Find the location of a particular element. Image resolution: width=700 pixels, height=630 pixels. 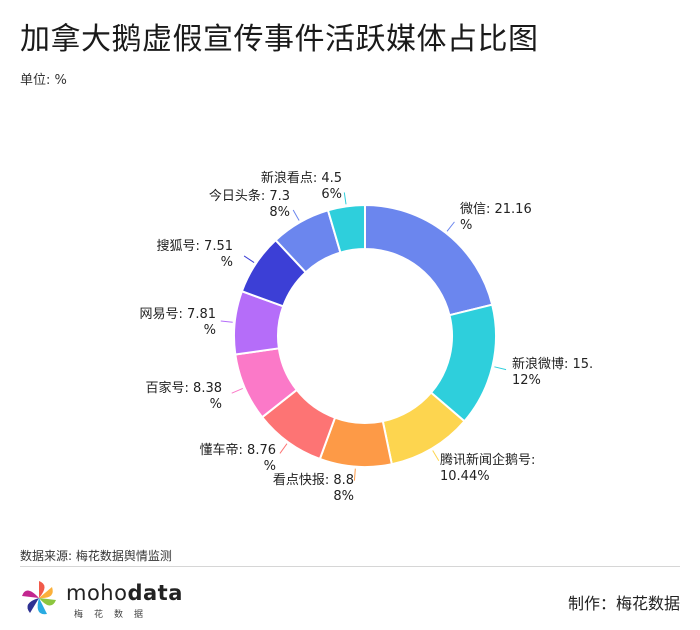

leader-line-百家号 is located at coordinates (237, 390).